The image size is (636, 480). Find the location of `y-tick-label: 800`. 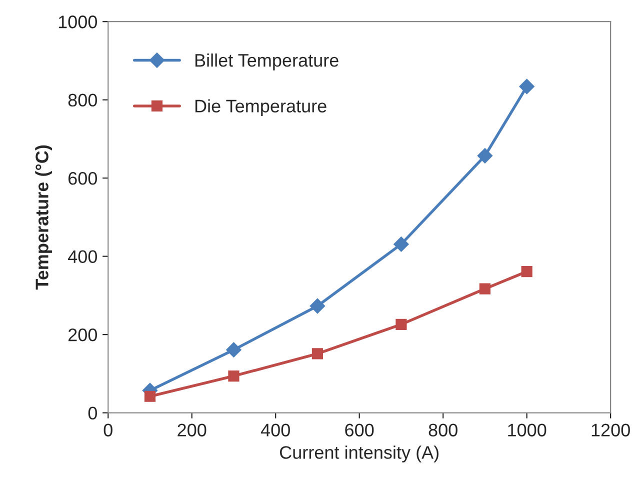

y-tick-label: 800 is located at coordinates (82, 100).